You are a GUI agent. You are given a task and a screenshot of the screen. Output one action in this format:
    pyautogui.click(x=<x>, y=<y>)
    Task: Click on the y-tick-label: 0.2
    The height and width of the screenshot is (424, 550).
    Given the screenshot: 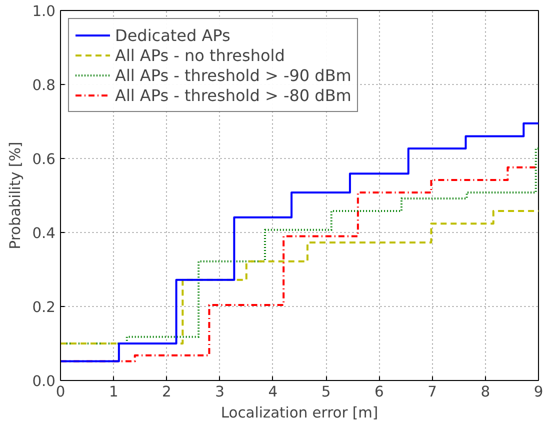 What is the action you would take?
    pyautogui.click(x=44, y=307)
    